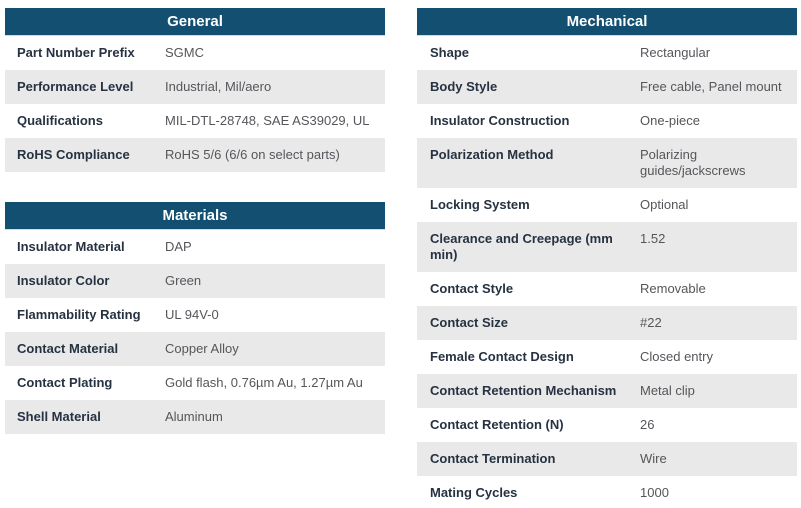  I want to click on spec-row: Part Number Prefix SGMC, so click(195, 53).